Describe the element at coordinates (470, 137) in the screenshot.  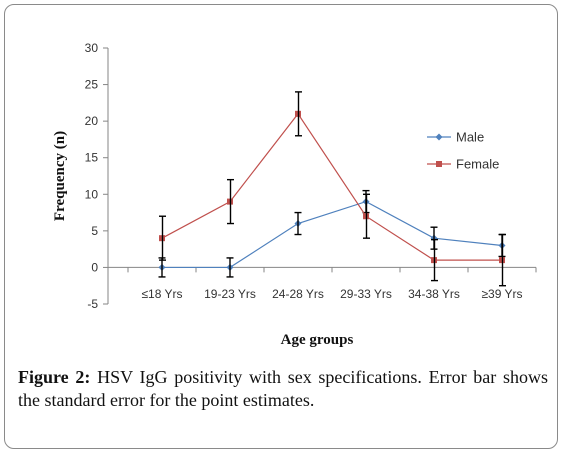
I see `legend-label: Male` at that location.